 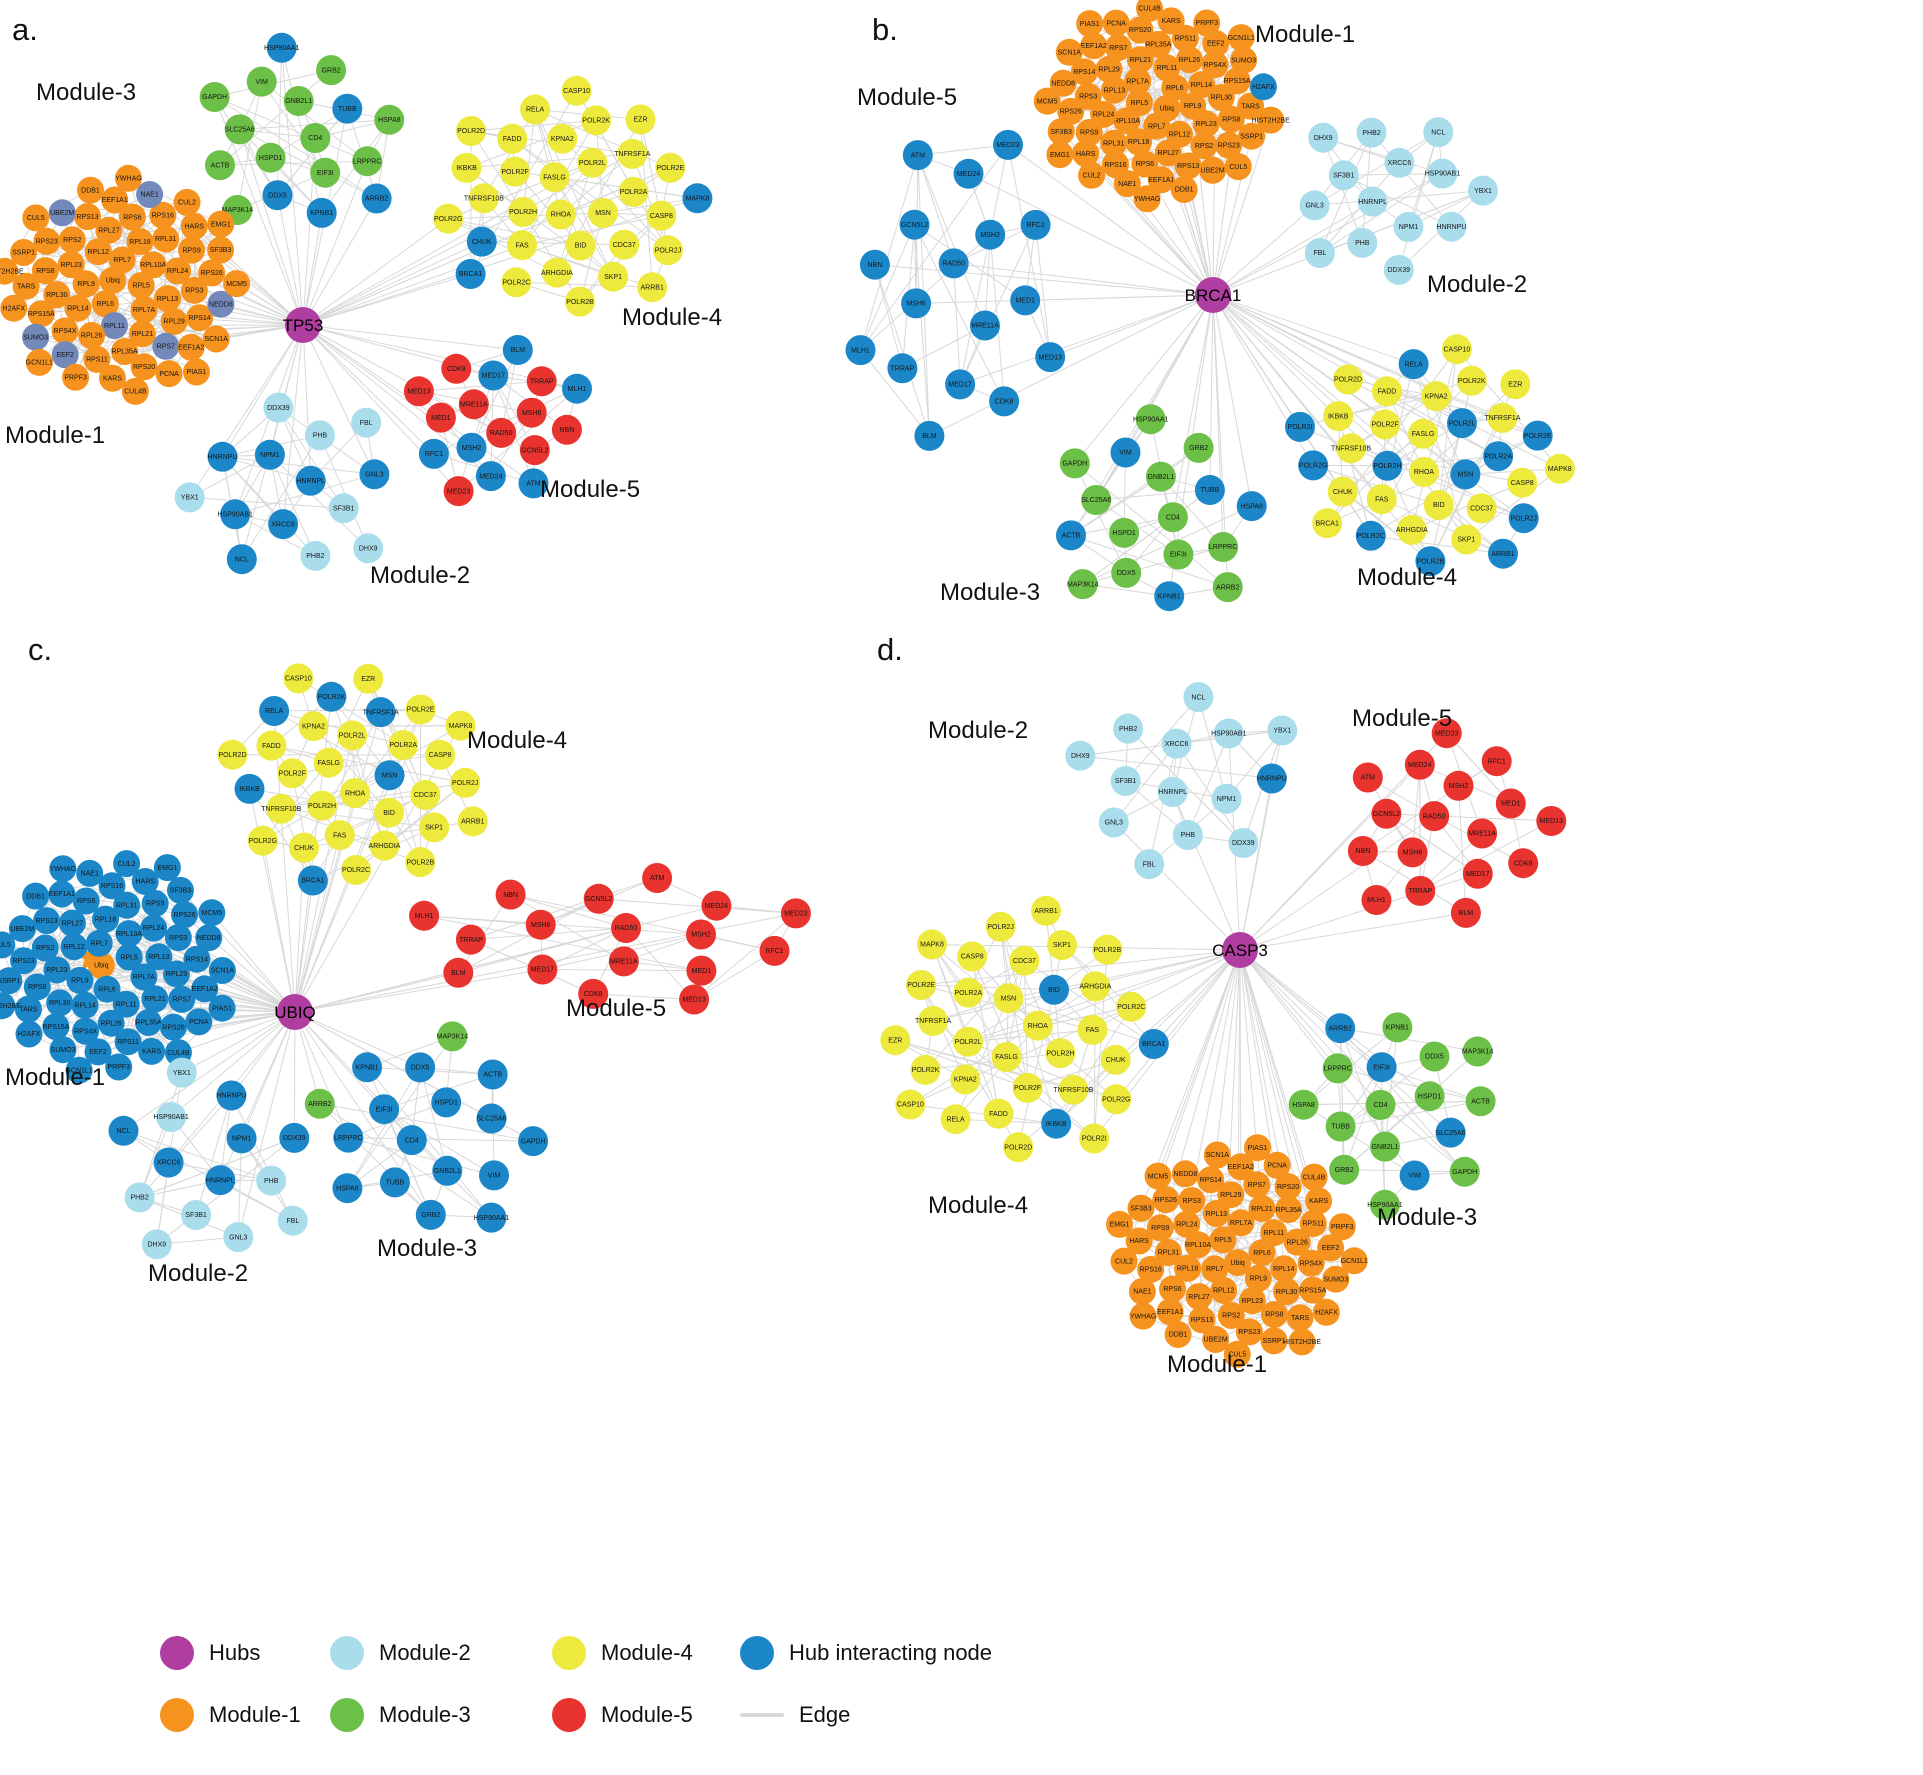 I want to click on node-RPL7A, so click(x=144, y=310).